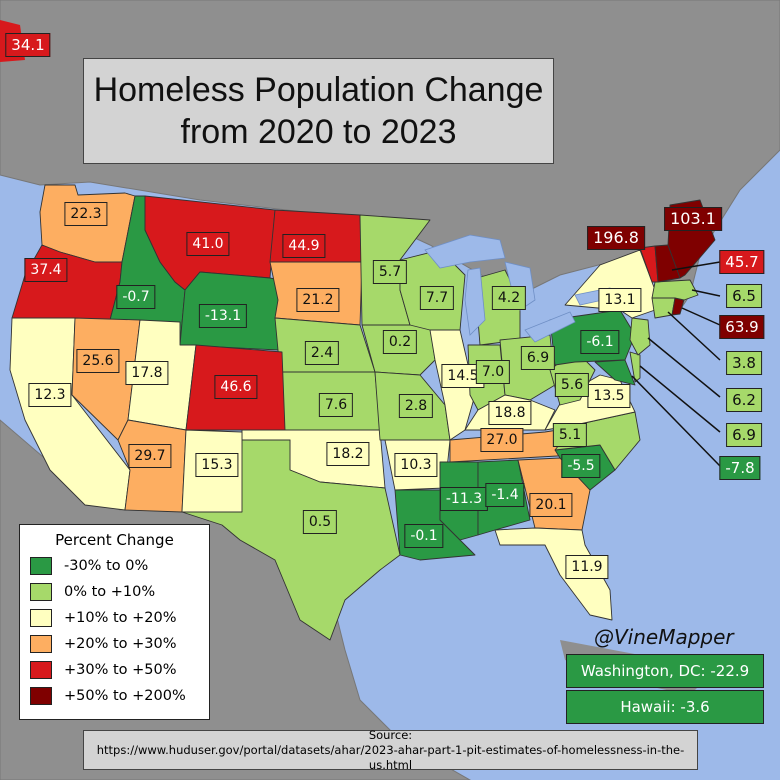 The width and height of the screenshot is (780, 780). I want to click on state-value-label-tn: 27.0, so click(502, 440).